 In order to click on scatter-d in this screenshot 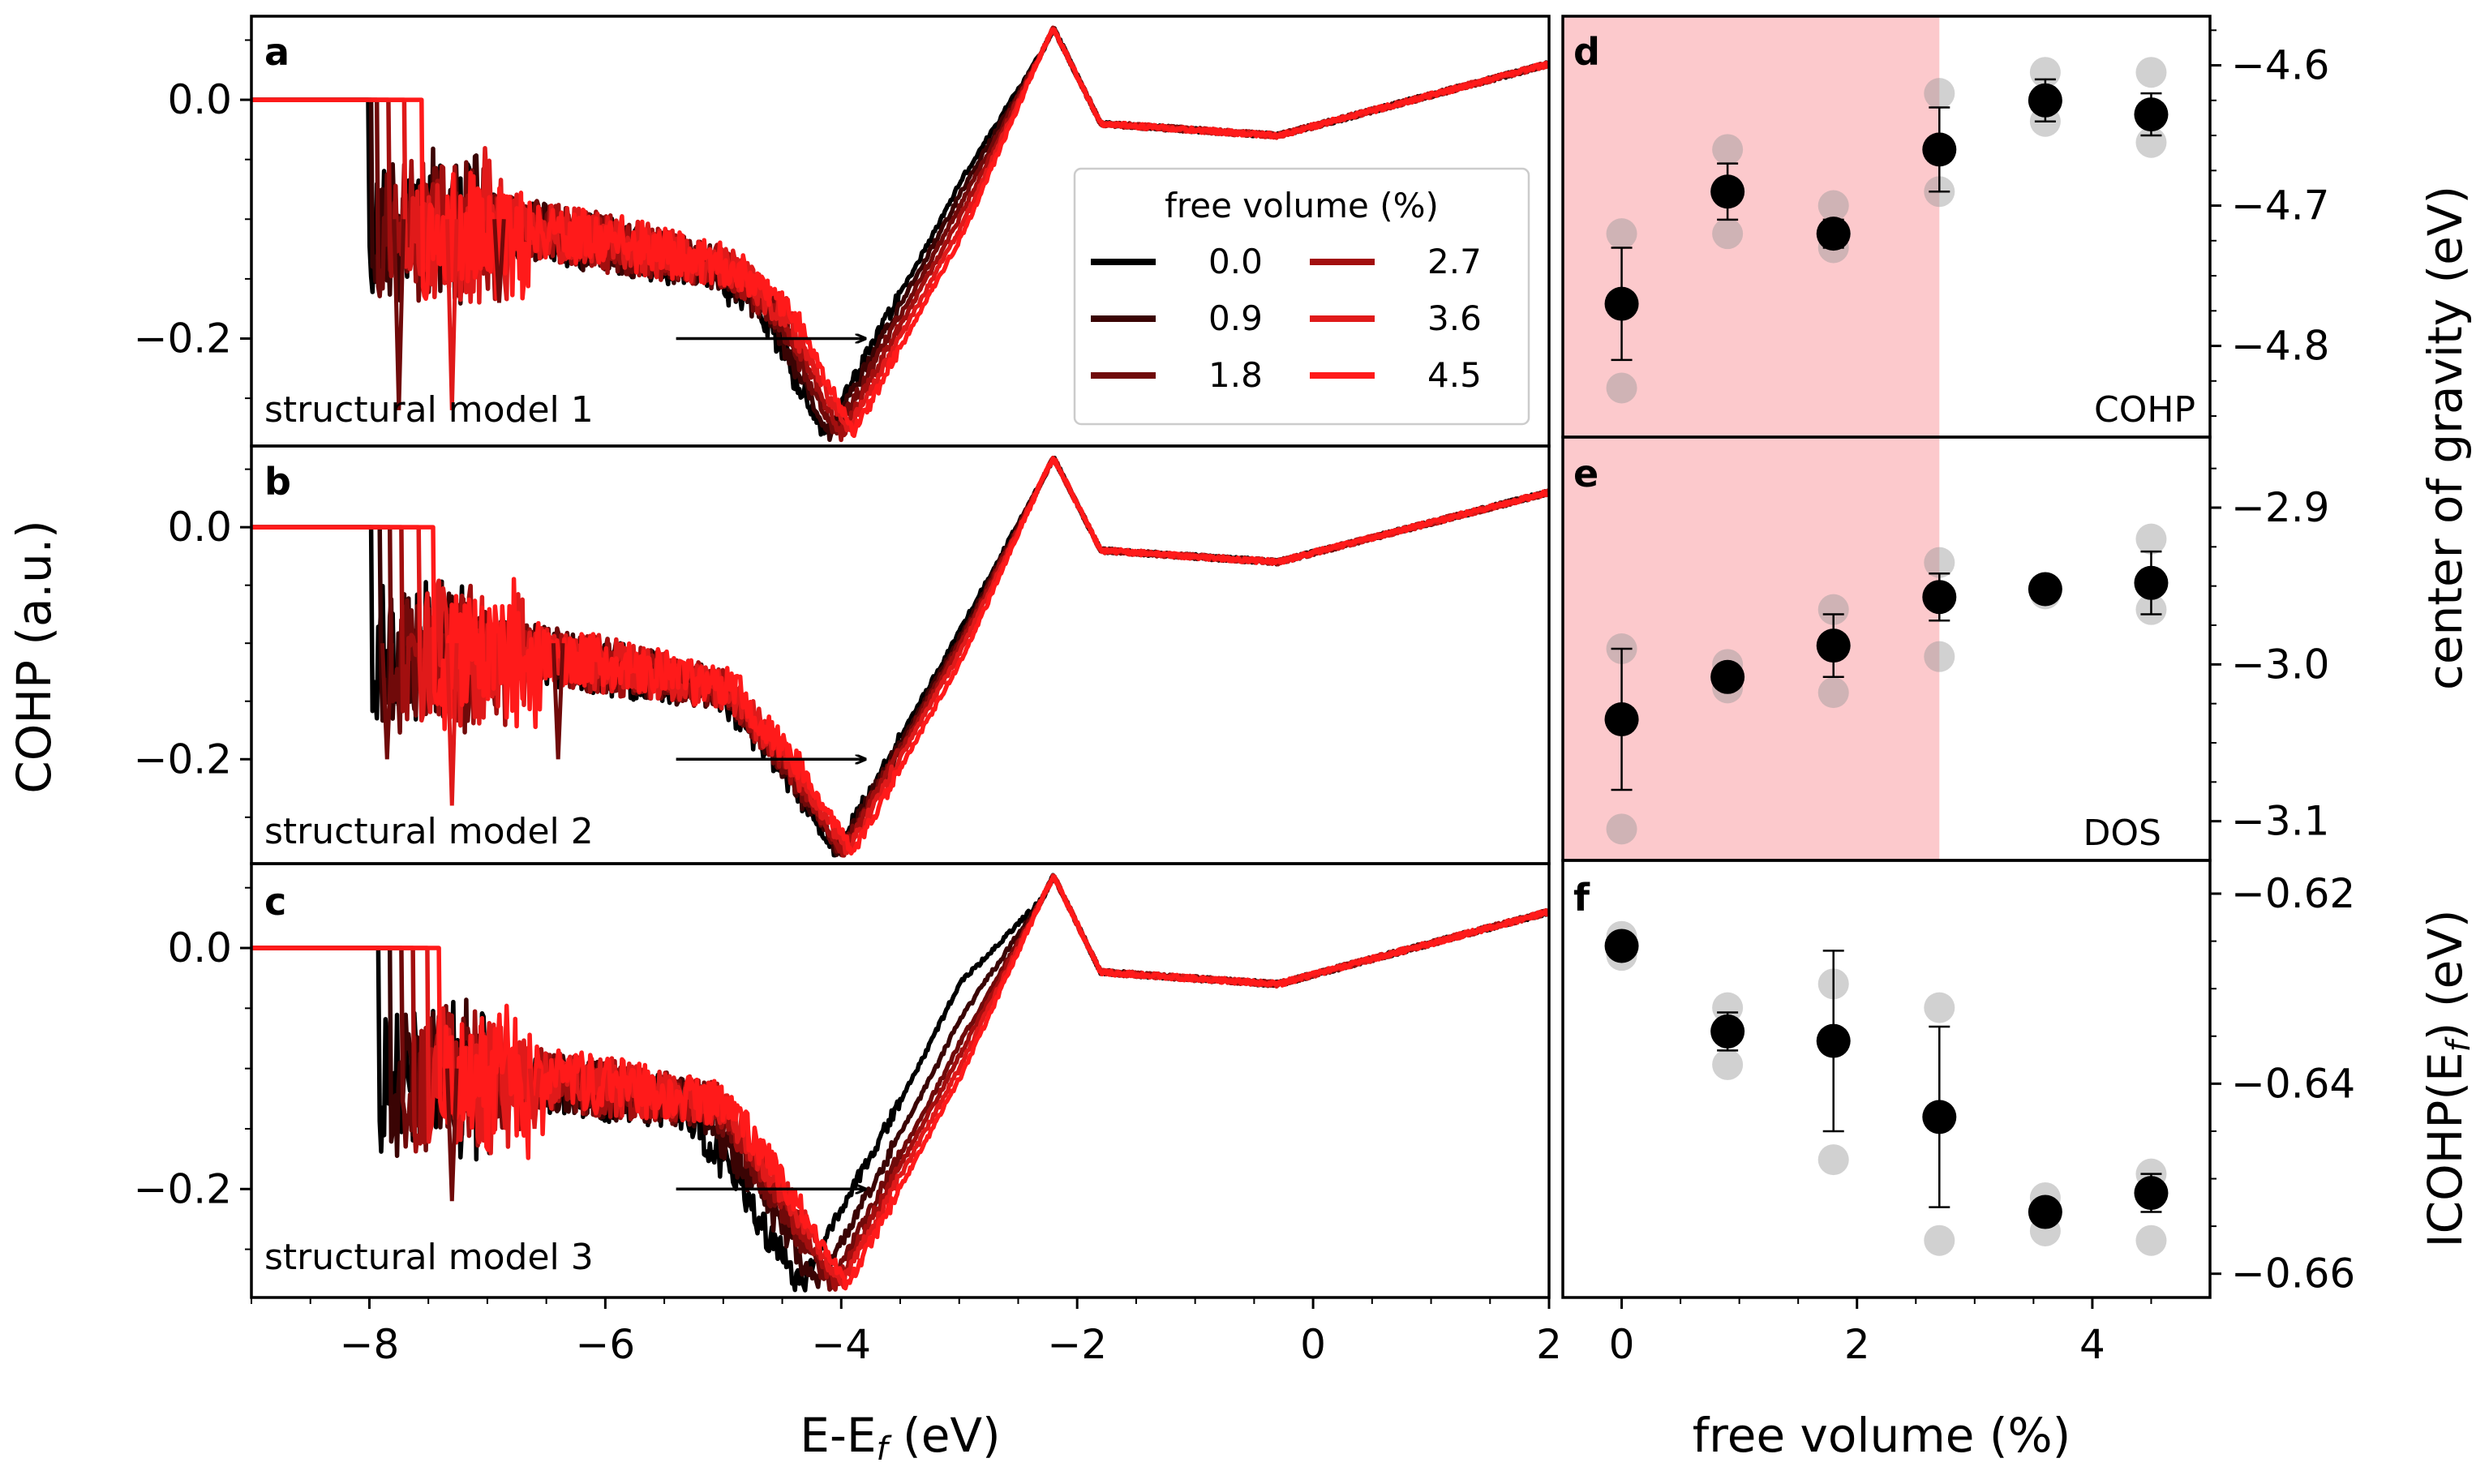, I will do `click(1886, 230)`.